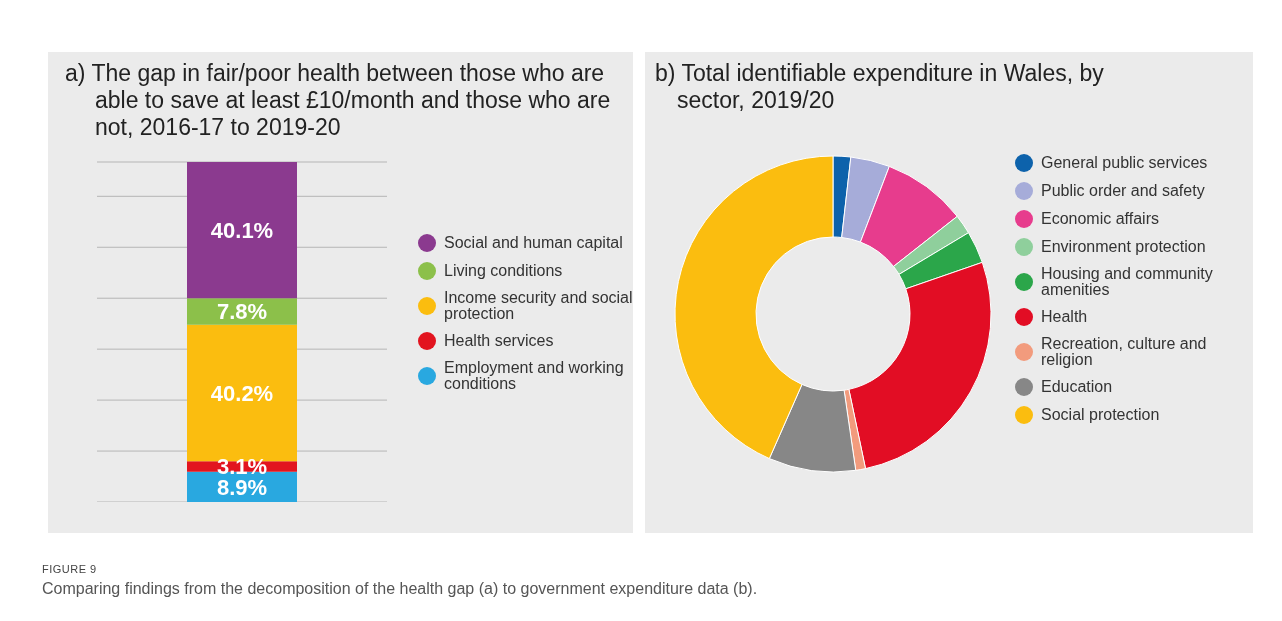 The height and width of the screenshot is (621, 1282). What do you see at coordinates (534, 375) in the screenshot?
I see `legend-label: Employment and working conditions` at bounding box center [534, 375].